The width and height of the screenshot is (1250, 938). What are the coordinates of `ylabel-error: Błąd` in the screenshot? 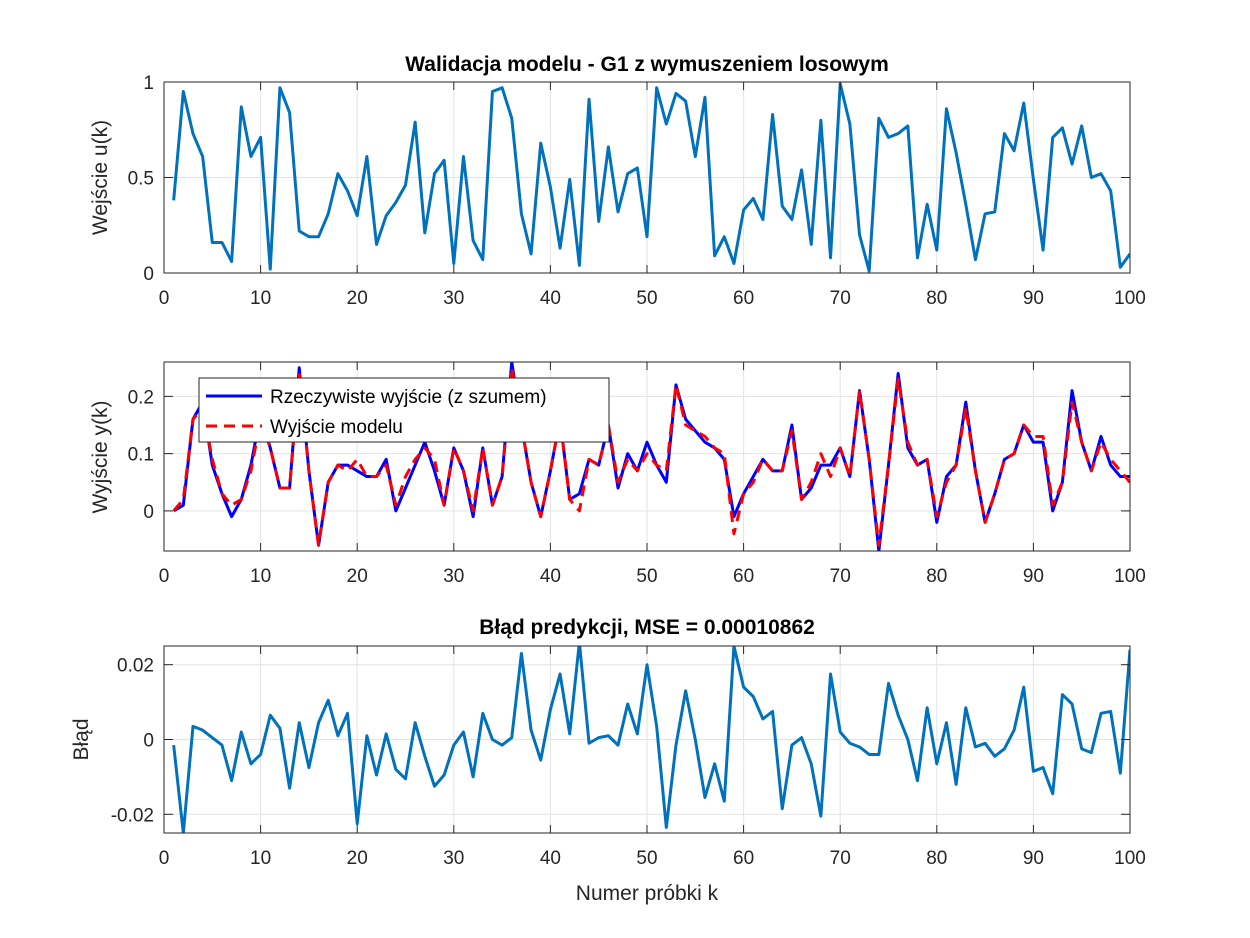 It's located at (81, 739).